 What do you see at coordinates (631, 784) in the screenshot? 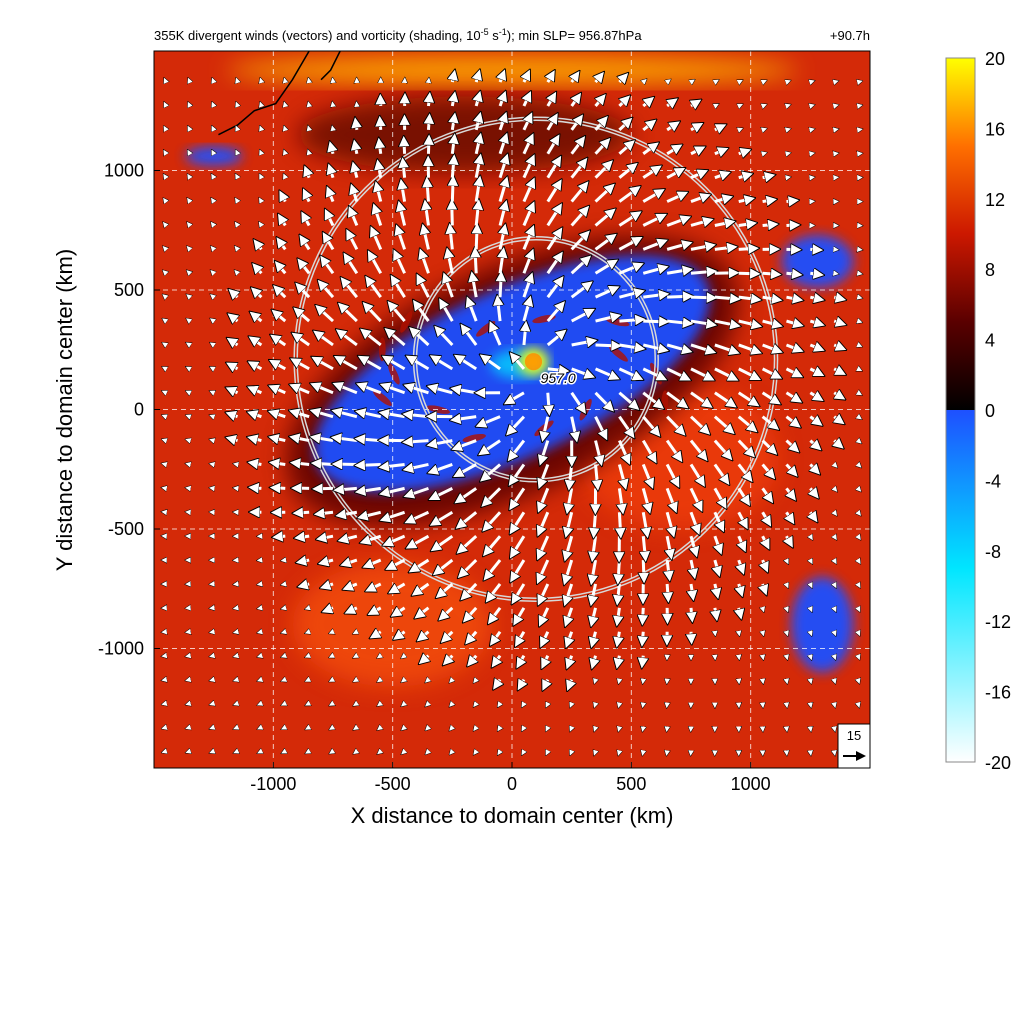
I see `x-tick-label: 500` at bounding box center [631, 784].